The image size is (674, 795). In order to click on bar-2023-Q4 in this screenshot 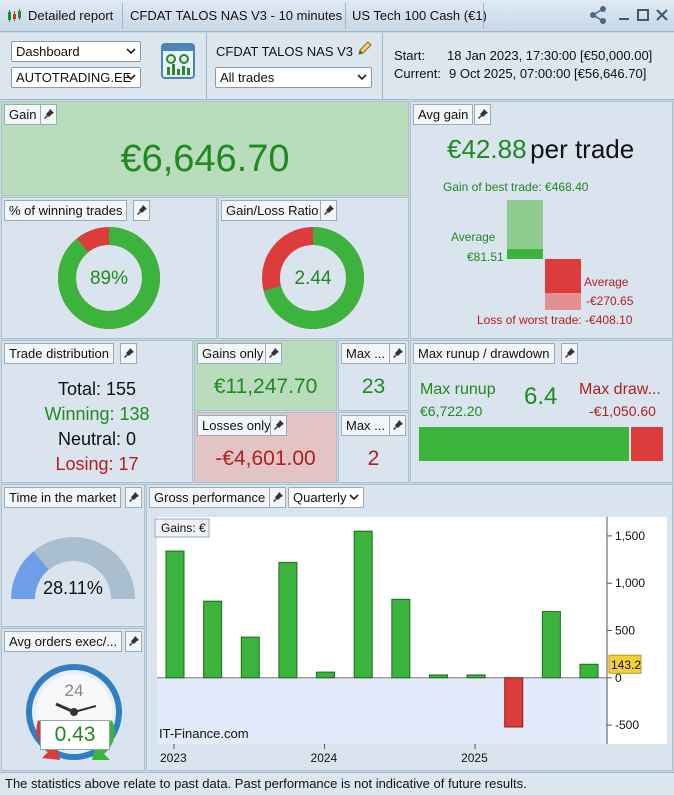, I will do `click(288, 620)`.